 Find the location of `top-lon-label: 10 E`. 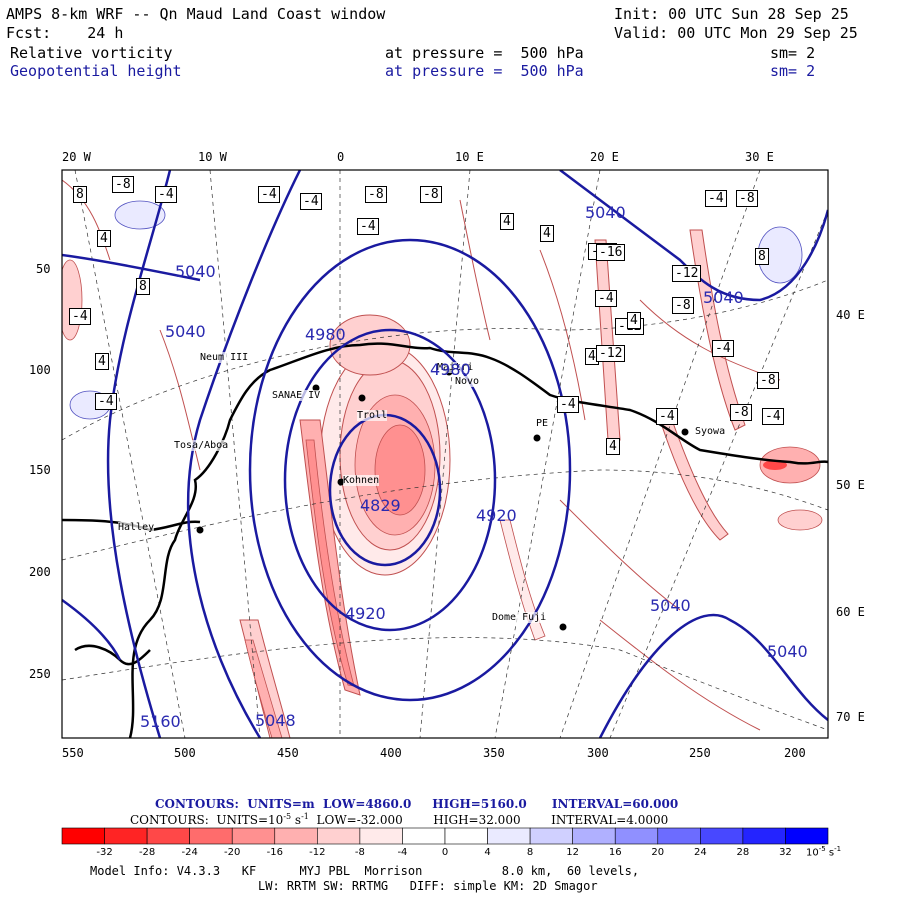

top-lon-label: 10 E is located at coordinates (469, 157).